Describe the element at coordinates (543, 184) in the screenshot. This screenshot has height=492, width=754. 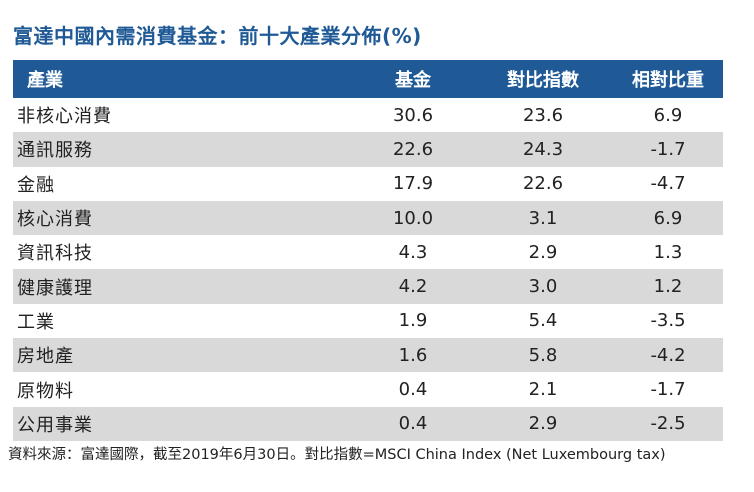
I see `index-cell: 22.6` at that location.